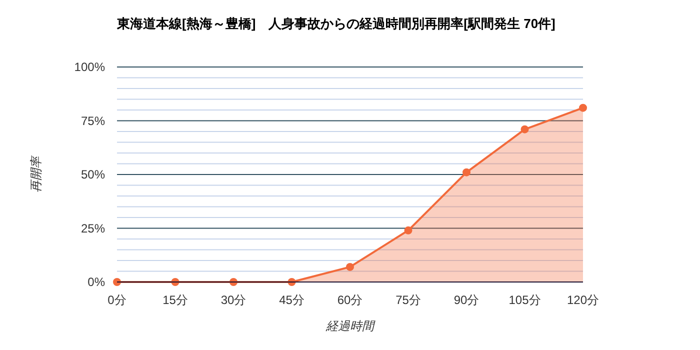 This screenshot has height=350, width=700. What do you see at coordinates (93, 175) in the screenshot?
I see `y-tick-label: 50%` at bounding box center [93, 175].